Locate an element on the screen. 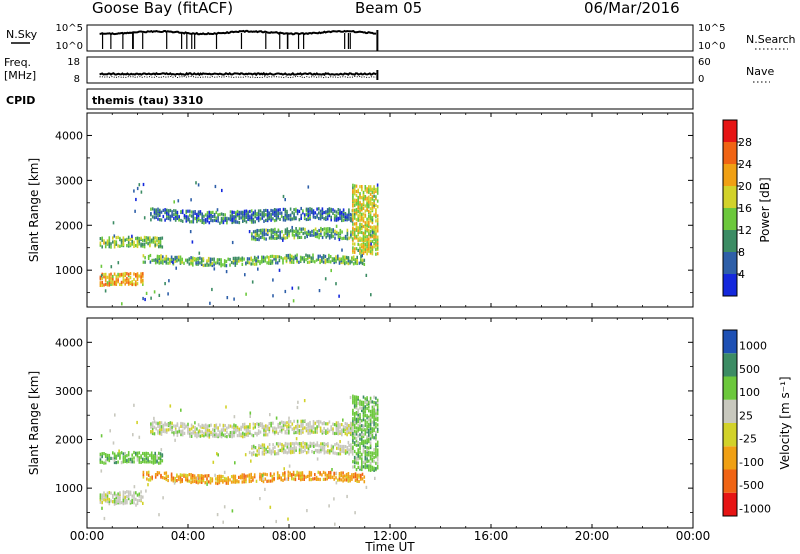 Image resolution: width=800 pixels, height=554 pixels. freq-label: Freq. is located at coordinates (17, 62).